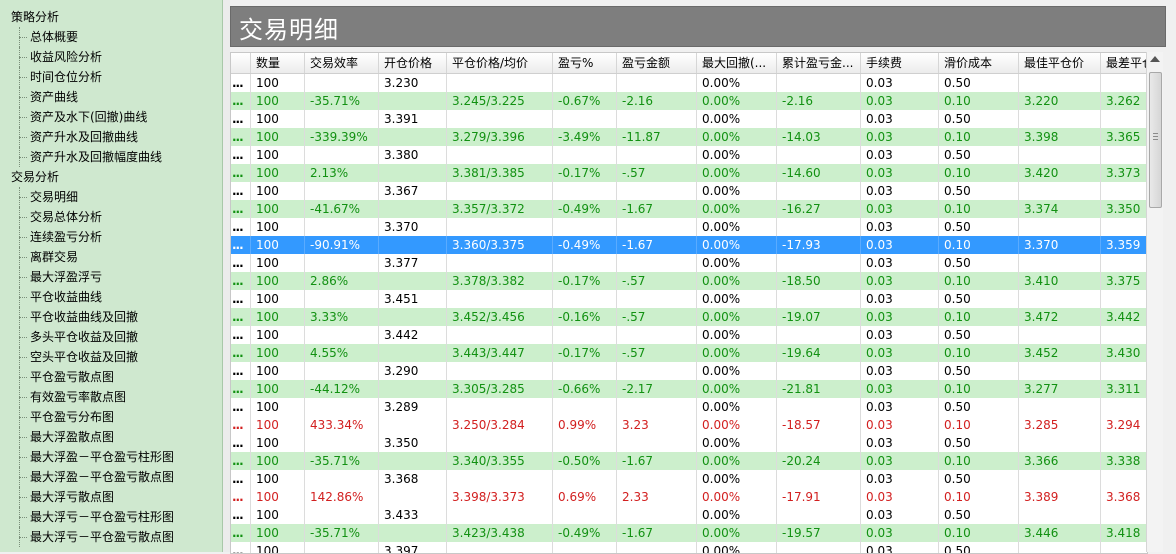  I want to click on tree-item-3: 时间仓位分析, so click(111, 77).